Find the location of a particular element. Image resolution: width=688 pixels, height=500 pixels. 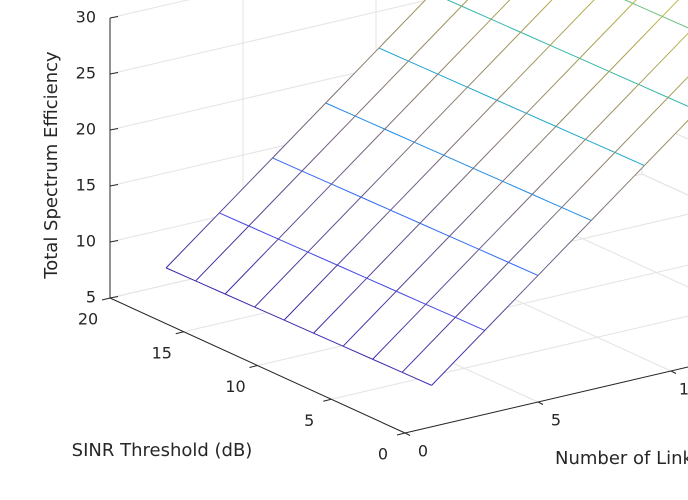

z-tick-label: 15 is located at coordinates (86, 185).